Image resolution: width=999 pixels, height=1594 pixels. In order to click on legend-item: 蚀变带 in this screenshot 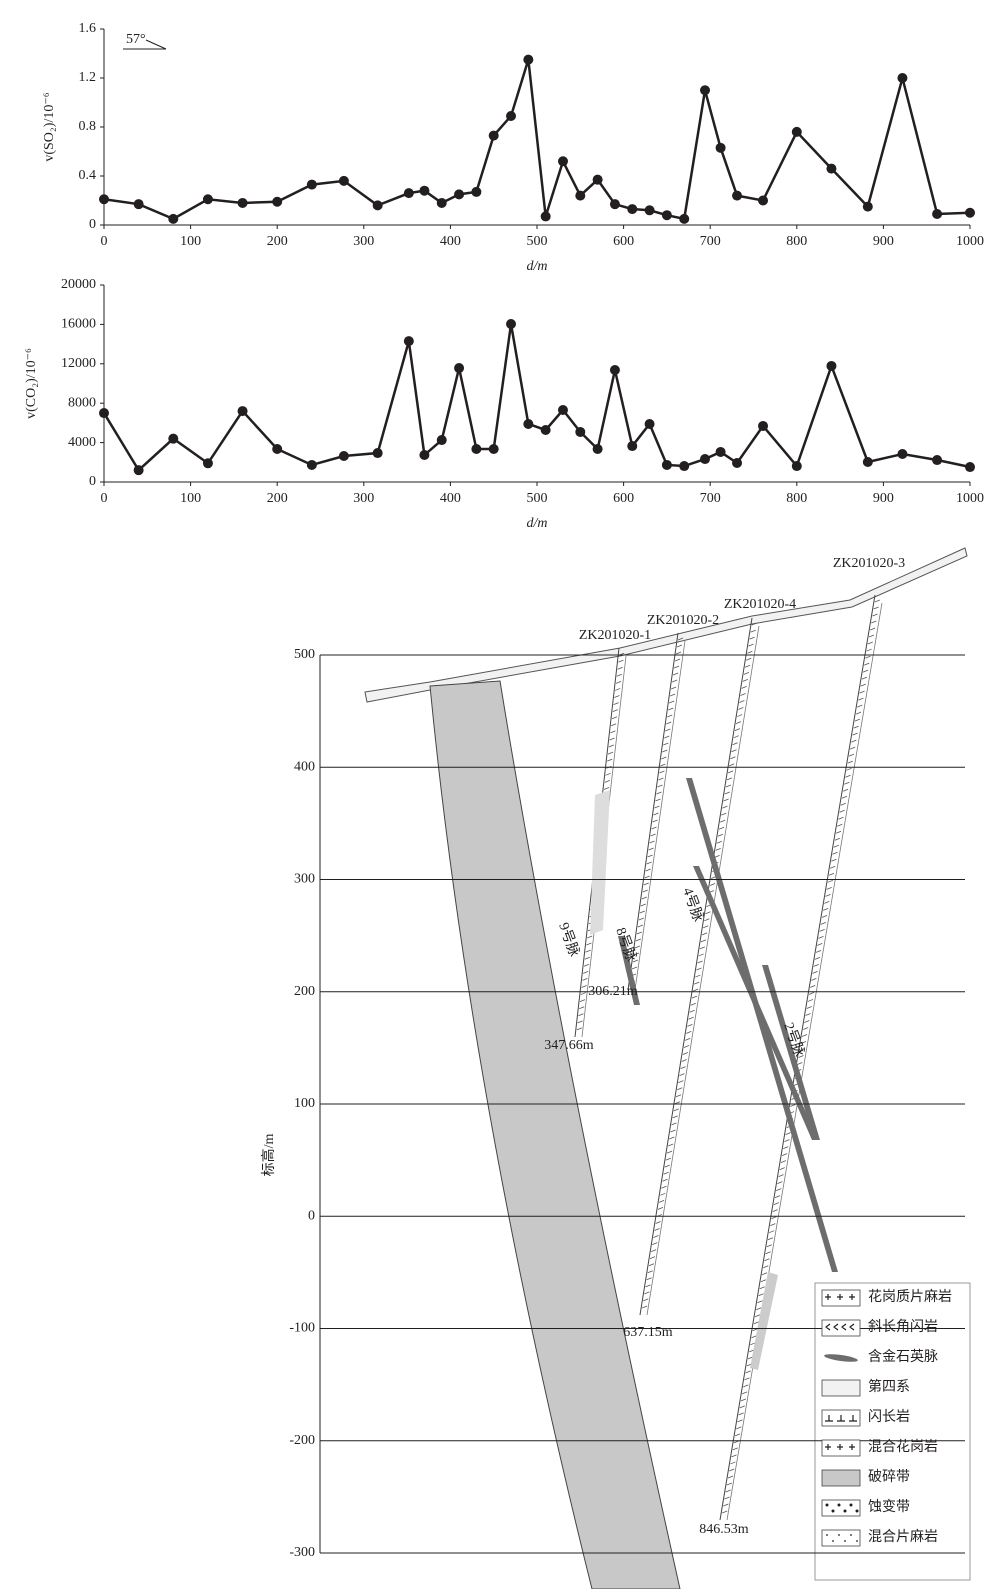, I will do `click(865, 1508)`.